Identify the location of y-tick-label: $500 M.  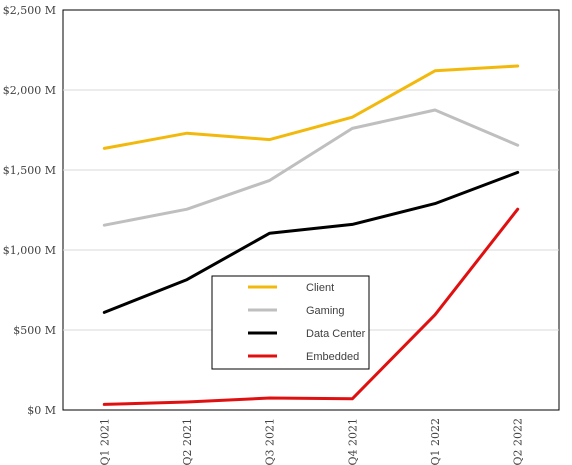
(34, 330).